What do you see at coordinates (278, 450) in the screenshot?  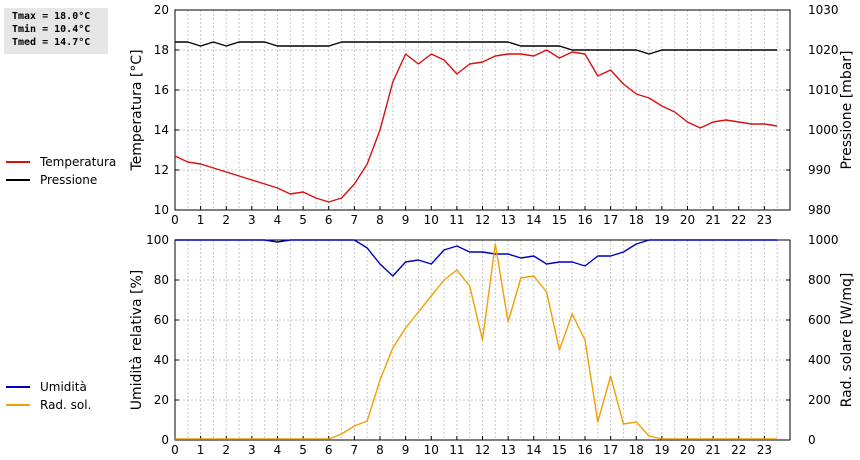 I see `panel2-x-tick-label: 4` at bounding box center [278, 450].